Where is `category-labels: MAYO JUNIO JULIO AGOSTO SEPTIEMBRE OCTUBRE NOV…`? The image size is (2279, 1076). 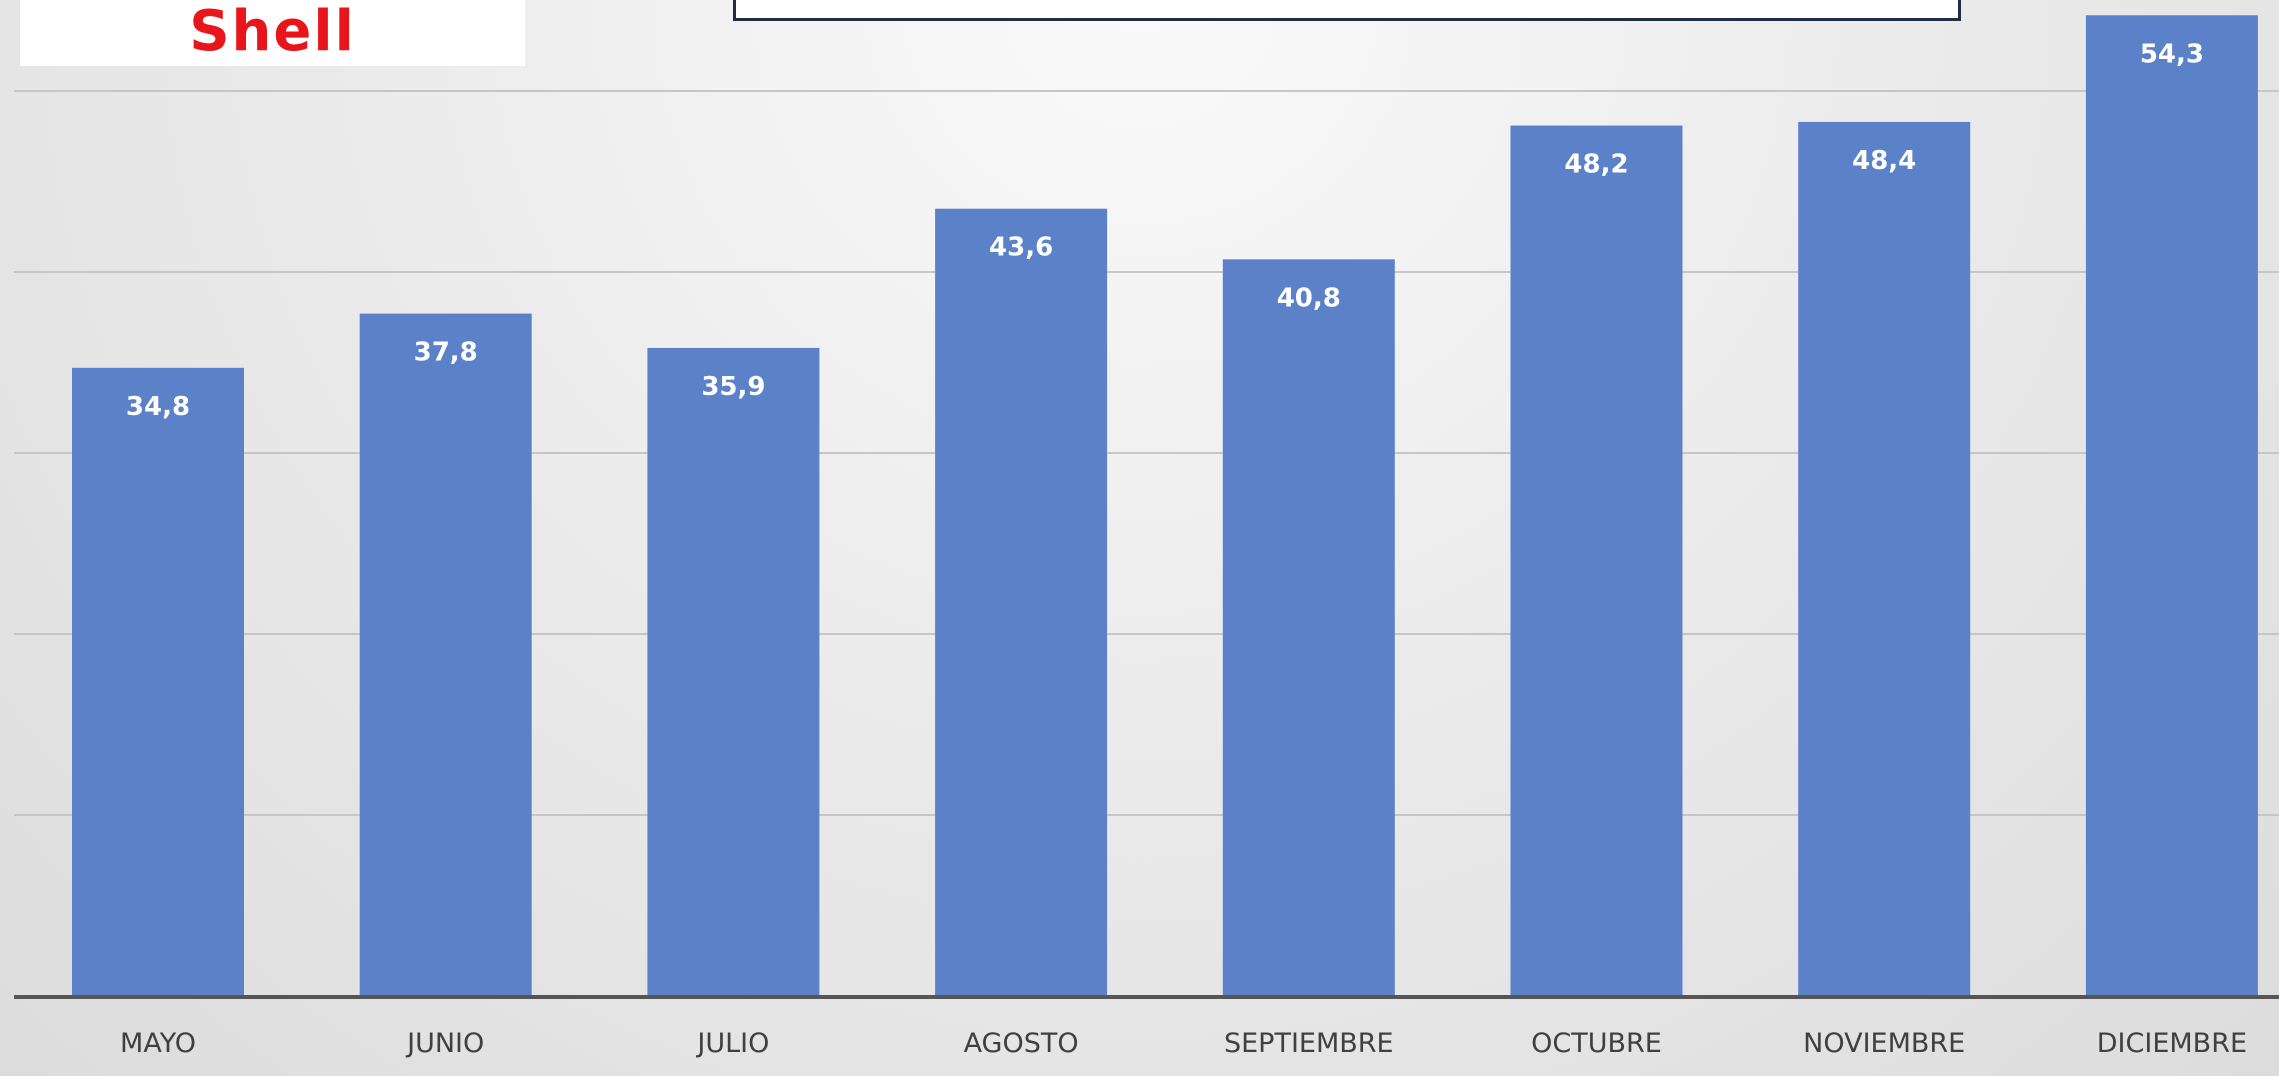
category-labels: MAYO JUNIO JULIO AGOSTO SEPTIEMBRE OCTUBRE NOV… is located at coordinates (1183, 1043).